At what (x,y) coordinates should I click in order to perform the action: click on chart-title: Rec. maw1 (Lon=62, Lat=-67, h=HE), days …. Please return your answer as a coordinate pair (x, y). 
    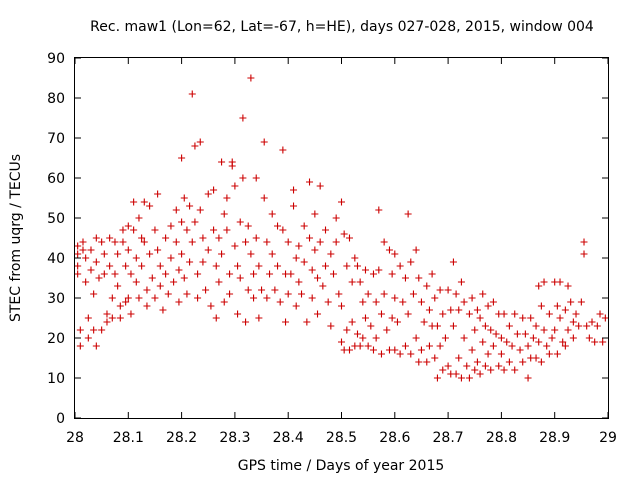
    Looking at the image, I should click on (342, 27).